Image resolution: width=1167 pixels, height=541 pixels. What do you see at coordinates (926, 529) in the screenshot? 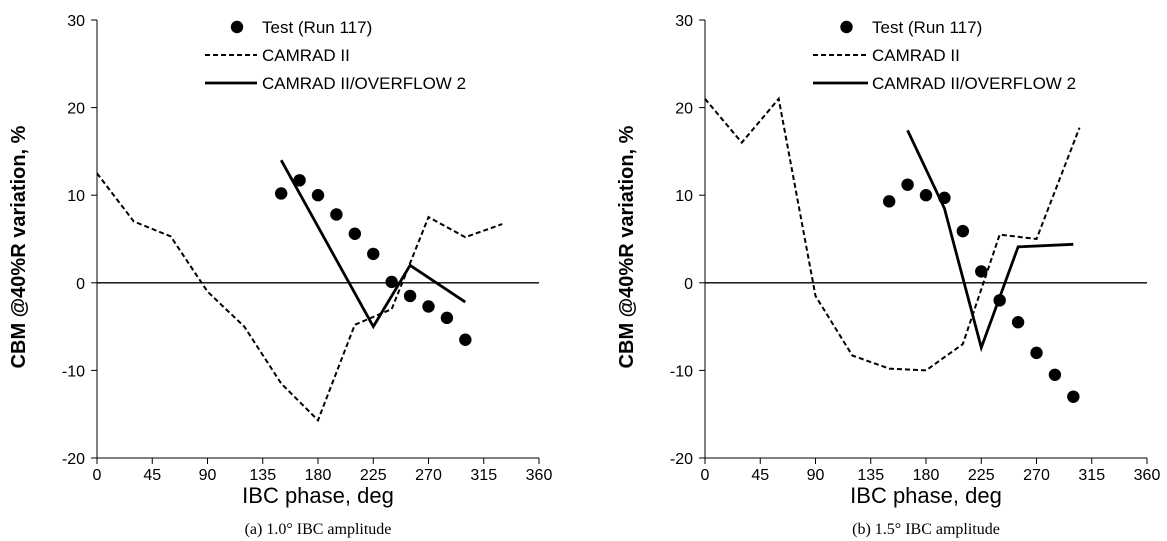
I see `figure-caption: (b) 1.5° IBC amplitude` at bounding box center [926, 529].